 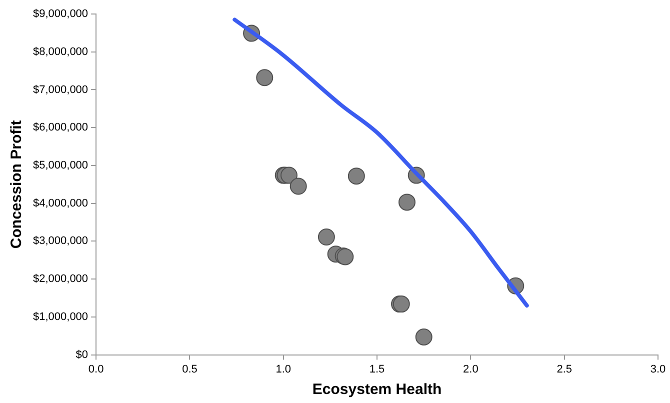 I want to click on y-tick-label: $7,000,000, so click(x=60, y=90).